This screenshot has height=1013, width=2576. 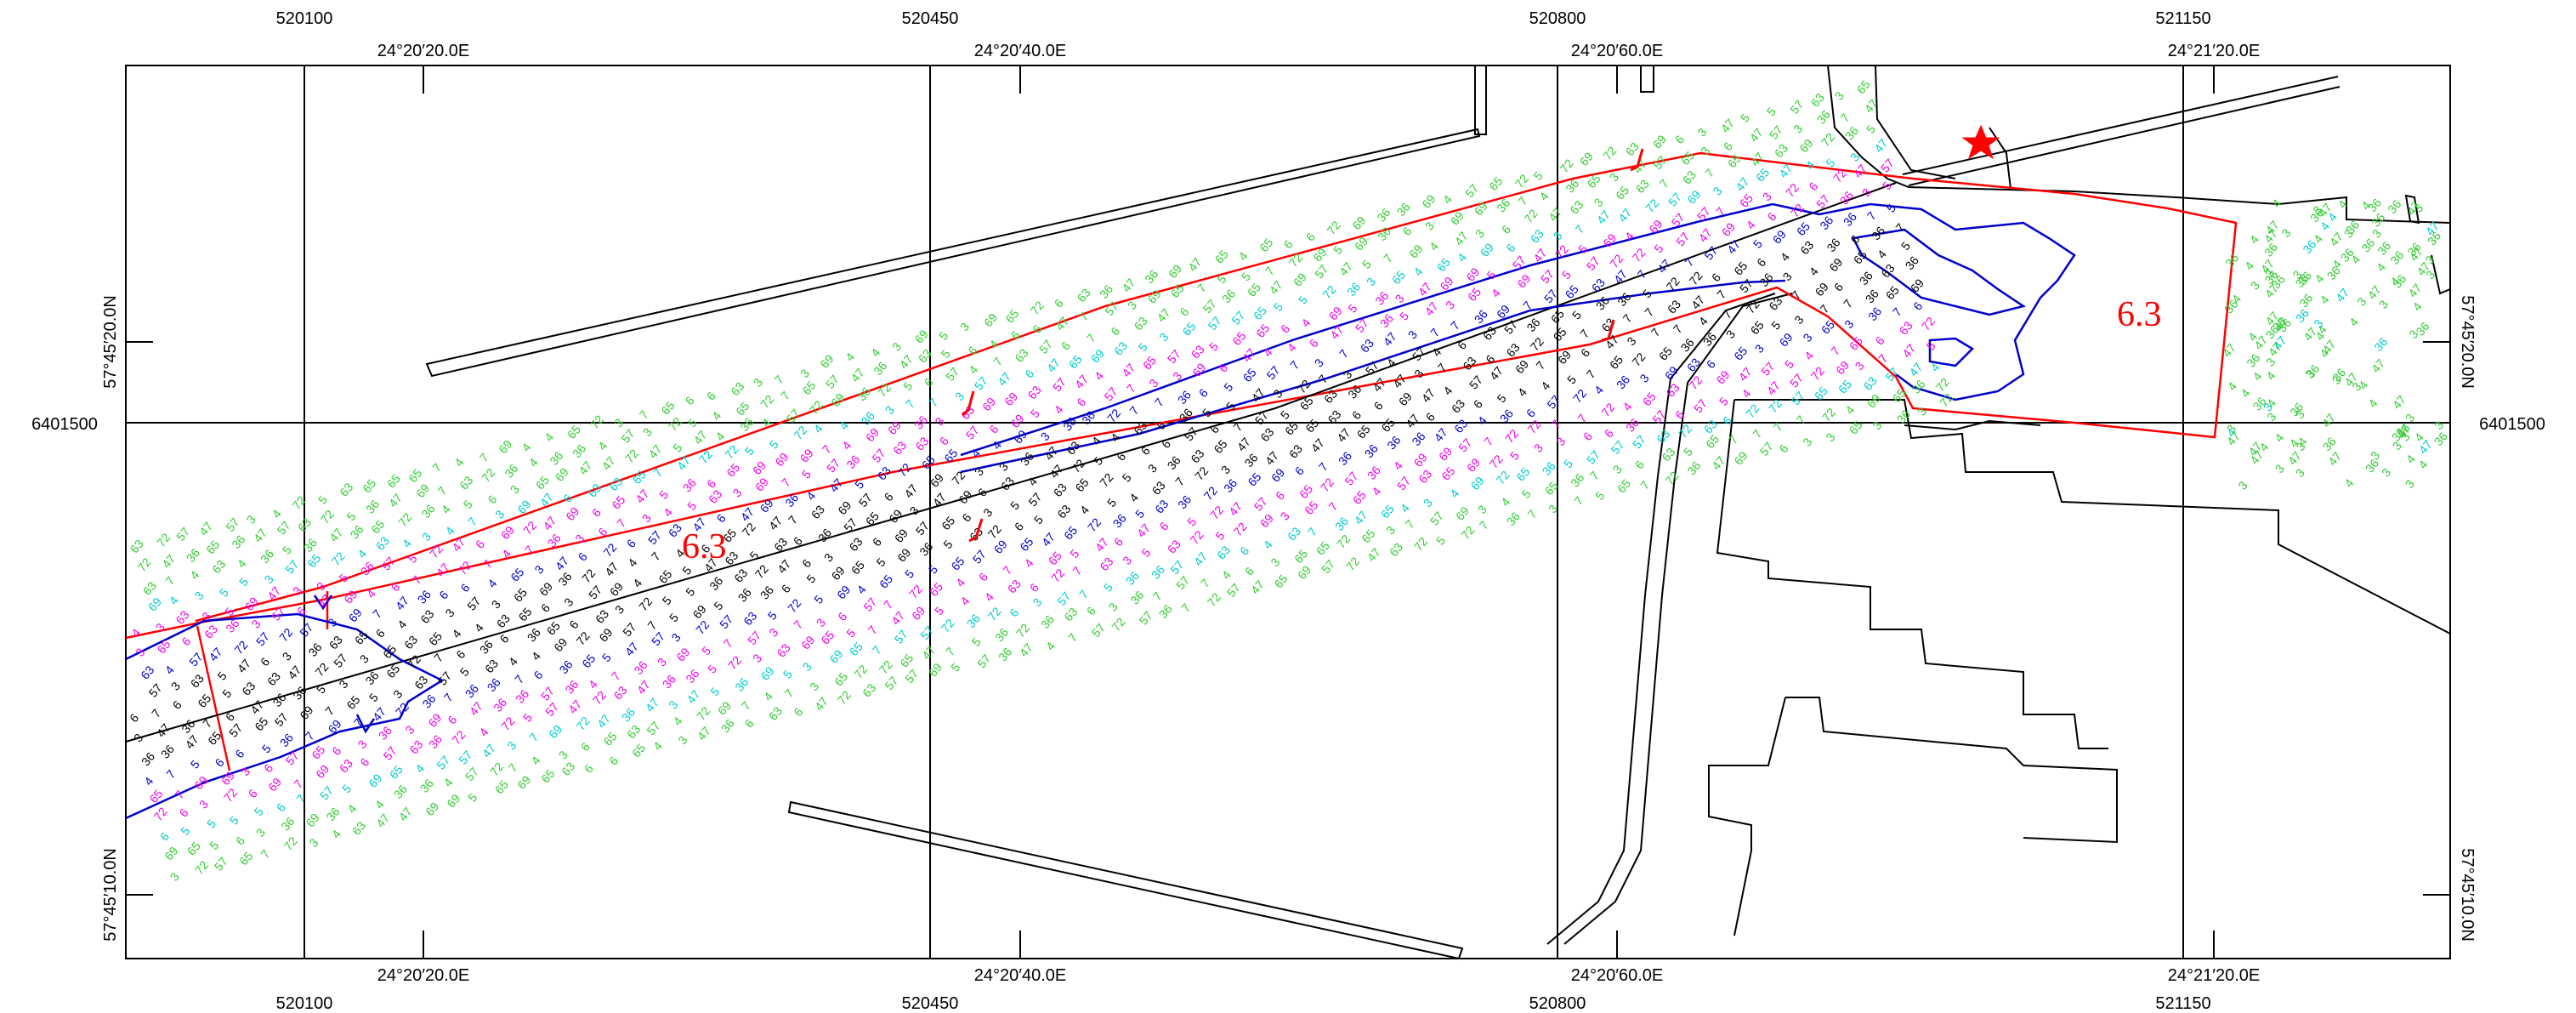 I want to click on easting-label: 520100, so click(x=305, y=1003).